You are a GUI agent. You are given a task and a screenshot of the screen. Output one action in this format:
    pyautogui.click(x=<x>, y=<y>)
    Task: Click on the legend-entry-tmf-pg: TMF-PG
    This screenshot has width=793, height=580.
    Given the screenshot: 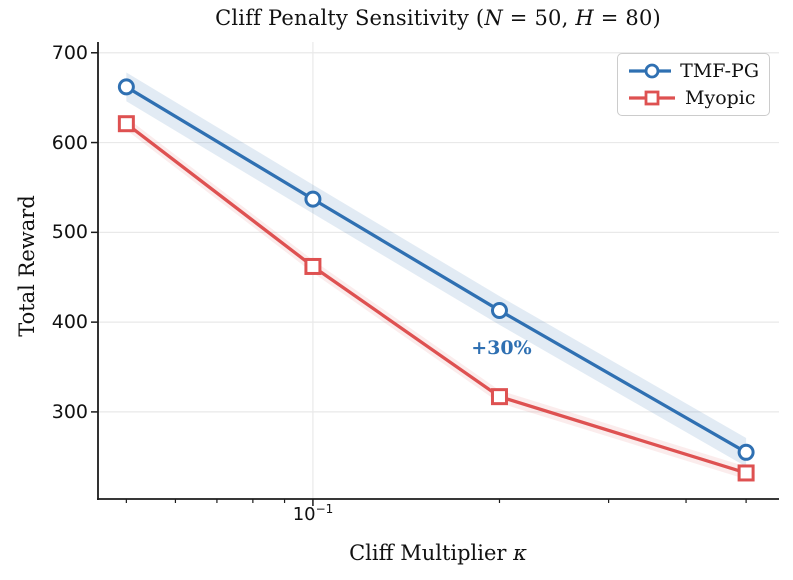 What is the action you would take?
    pyautogui.click(x=693, y=71)
    